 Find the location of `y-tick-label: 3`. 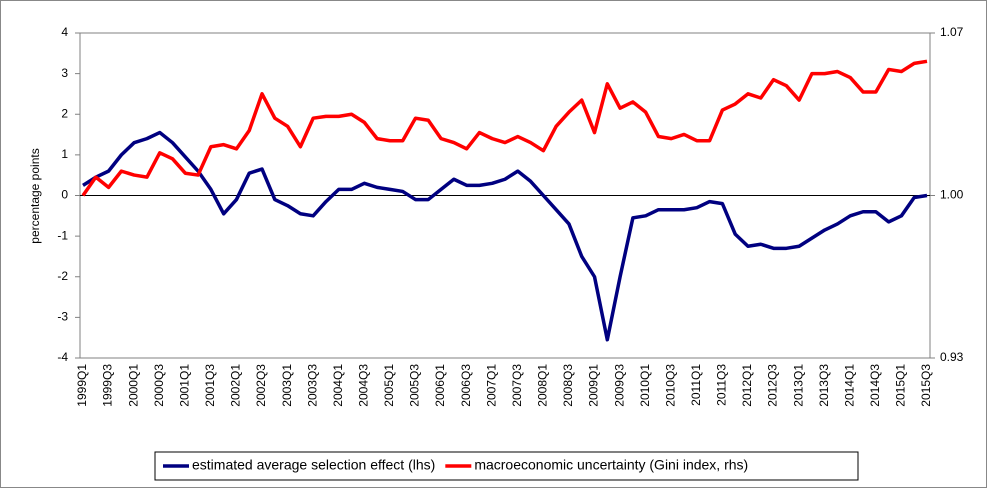

y-tick-label: 3 is located at coordinates (64, 73).